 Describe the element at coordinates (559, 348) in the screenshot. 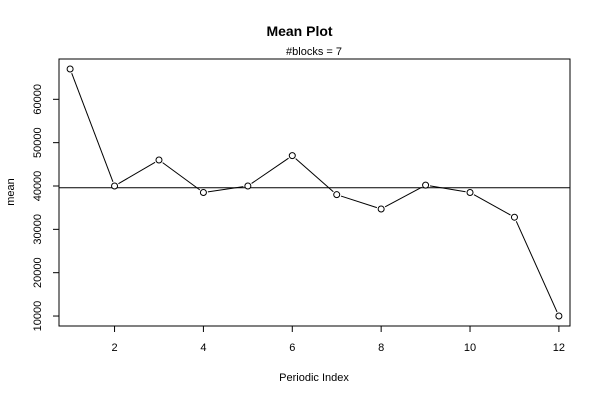

I see `x-tick-label: 12` at that location.